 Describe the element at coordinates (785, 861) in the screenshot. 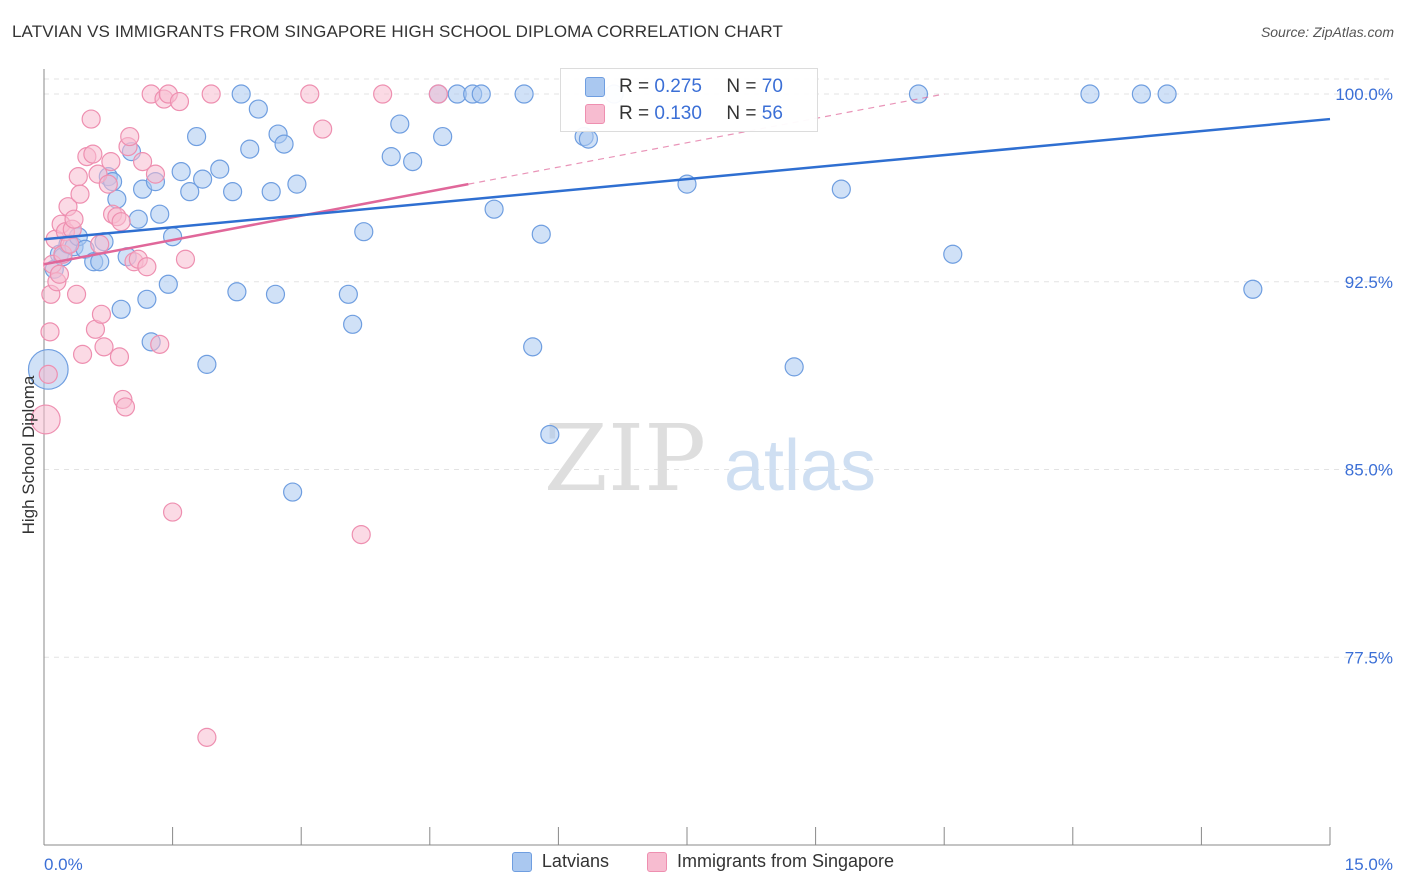

I see `legend-label-singapore: Immigrants from Singapore` at that location.